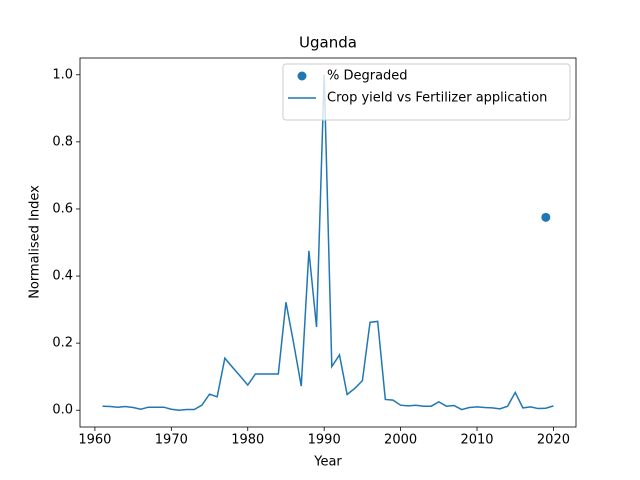 The image size is (640, 480). Describe the element at coordinates (546, 217) in the screenshot. I see `scatter-point` at that location.